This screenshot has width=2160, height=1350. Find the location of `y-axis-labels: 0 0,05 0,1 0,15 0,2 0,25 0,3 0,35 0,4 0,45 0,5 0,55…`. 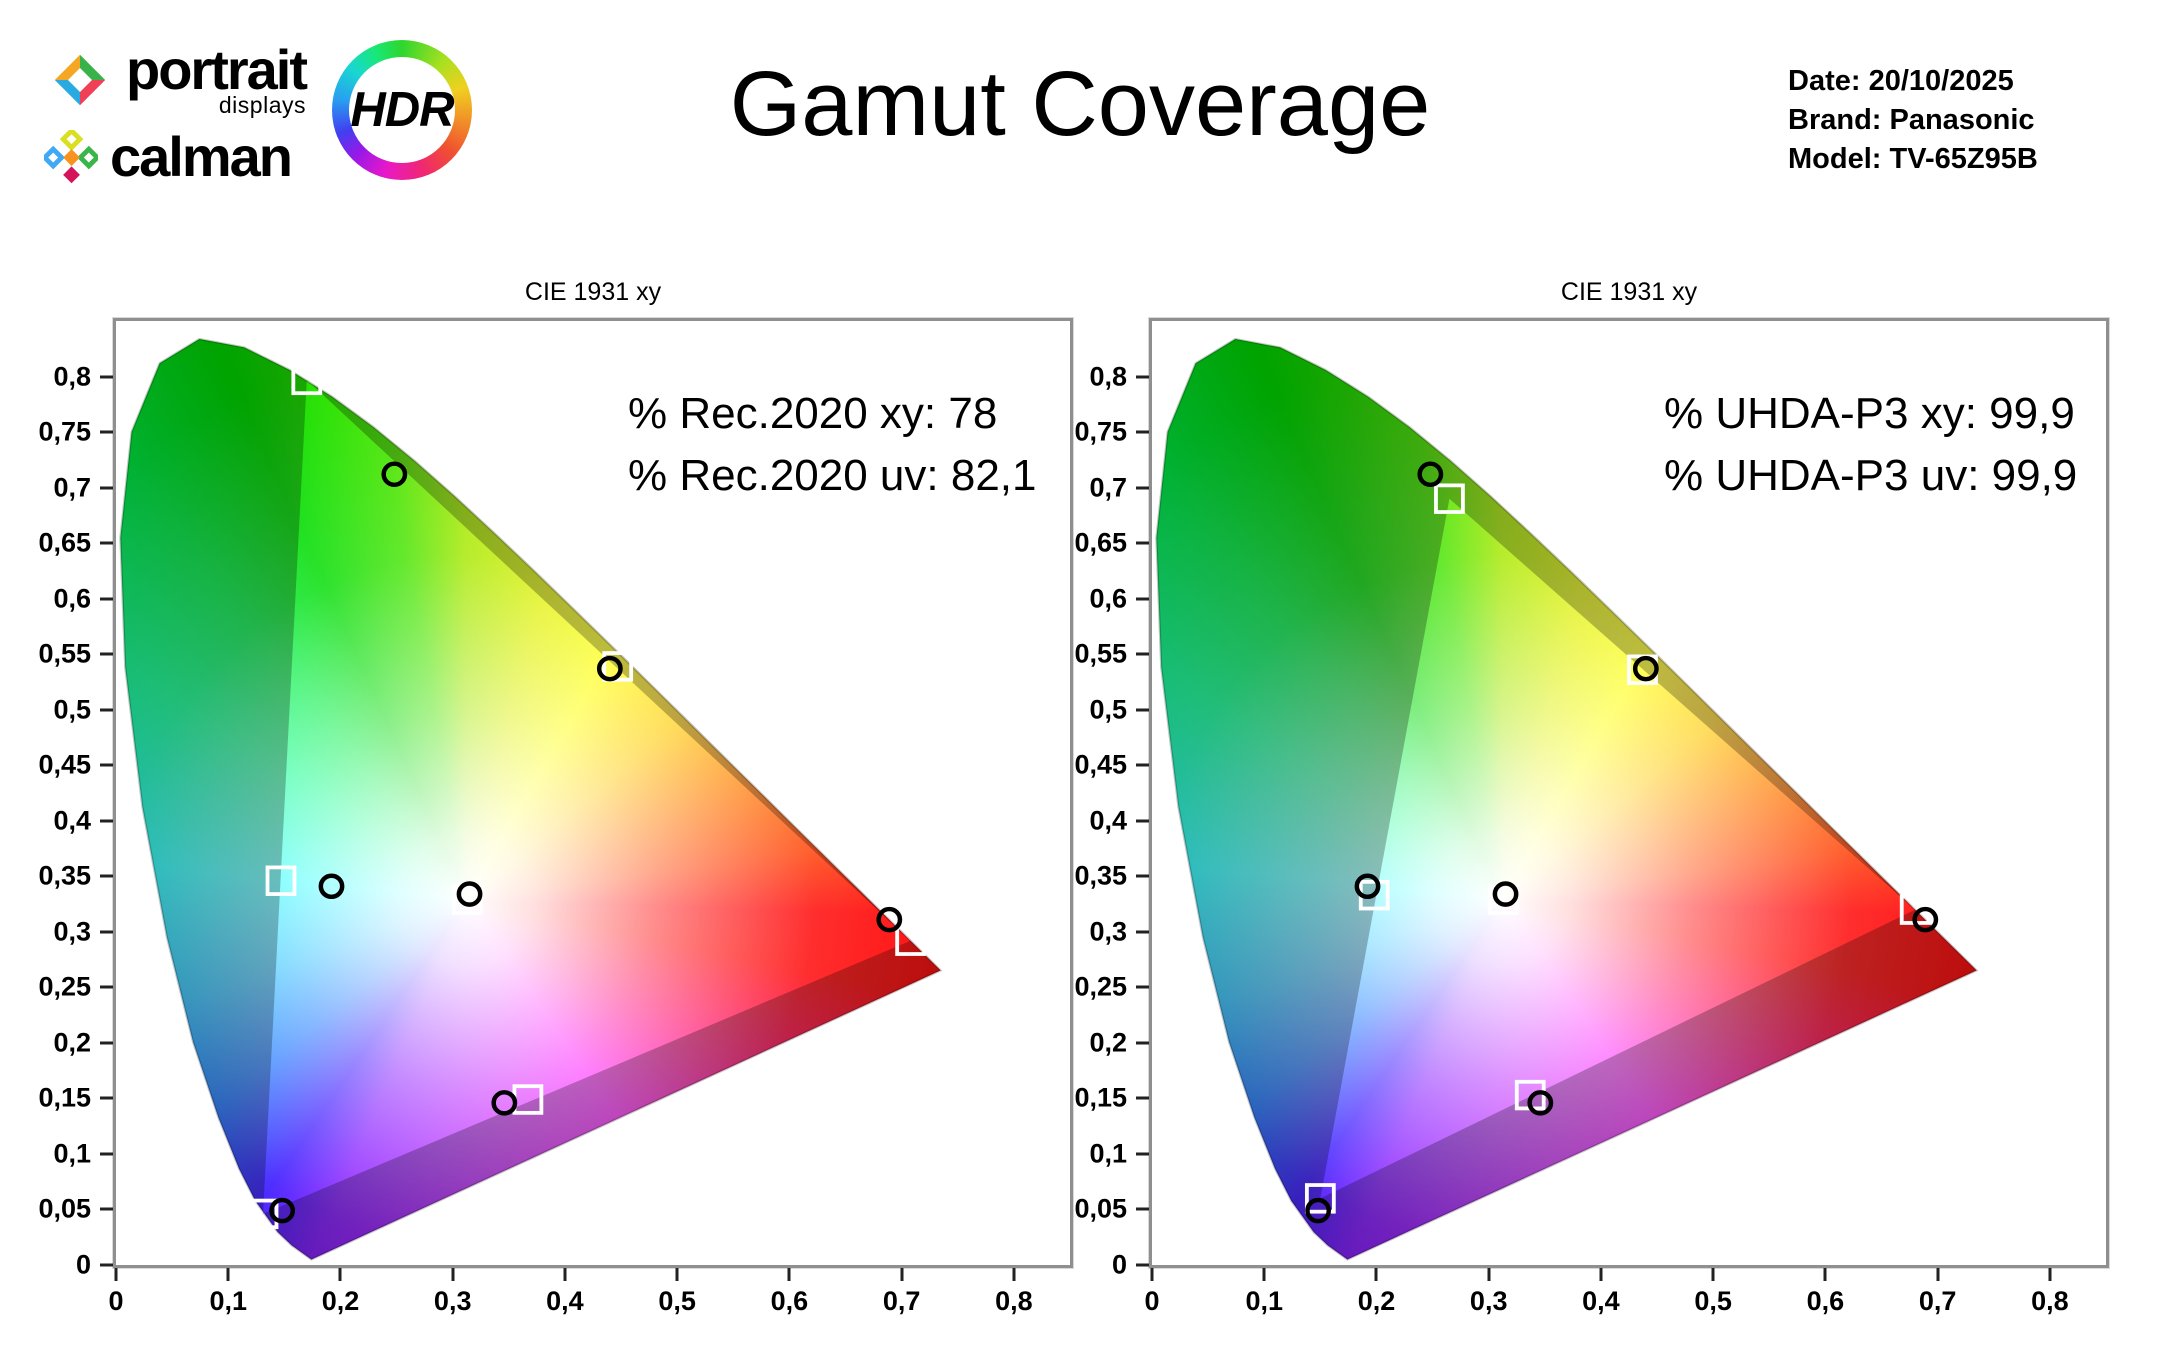

y-axis-labels: 0 0,05 0,1 0,15 0,2 0,25 0,3 0,35 0,4 0,45 0,5 0,55… is located at coordinates (66, 800).